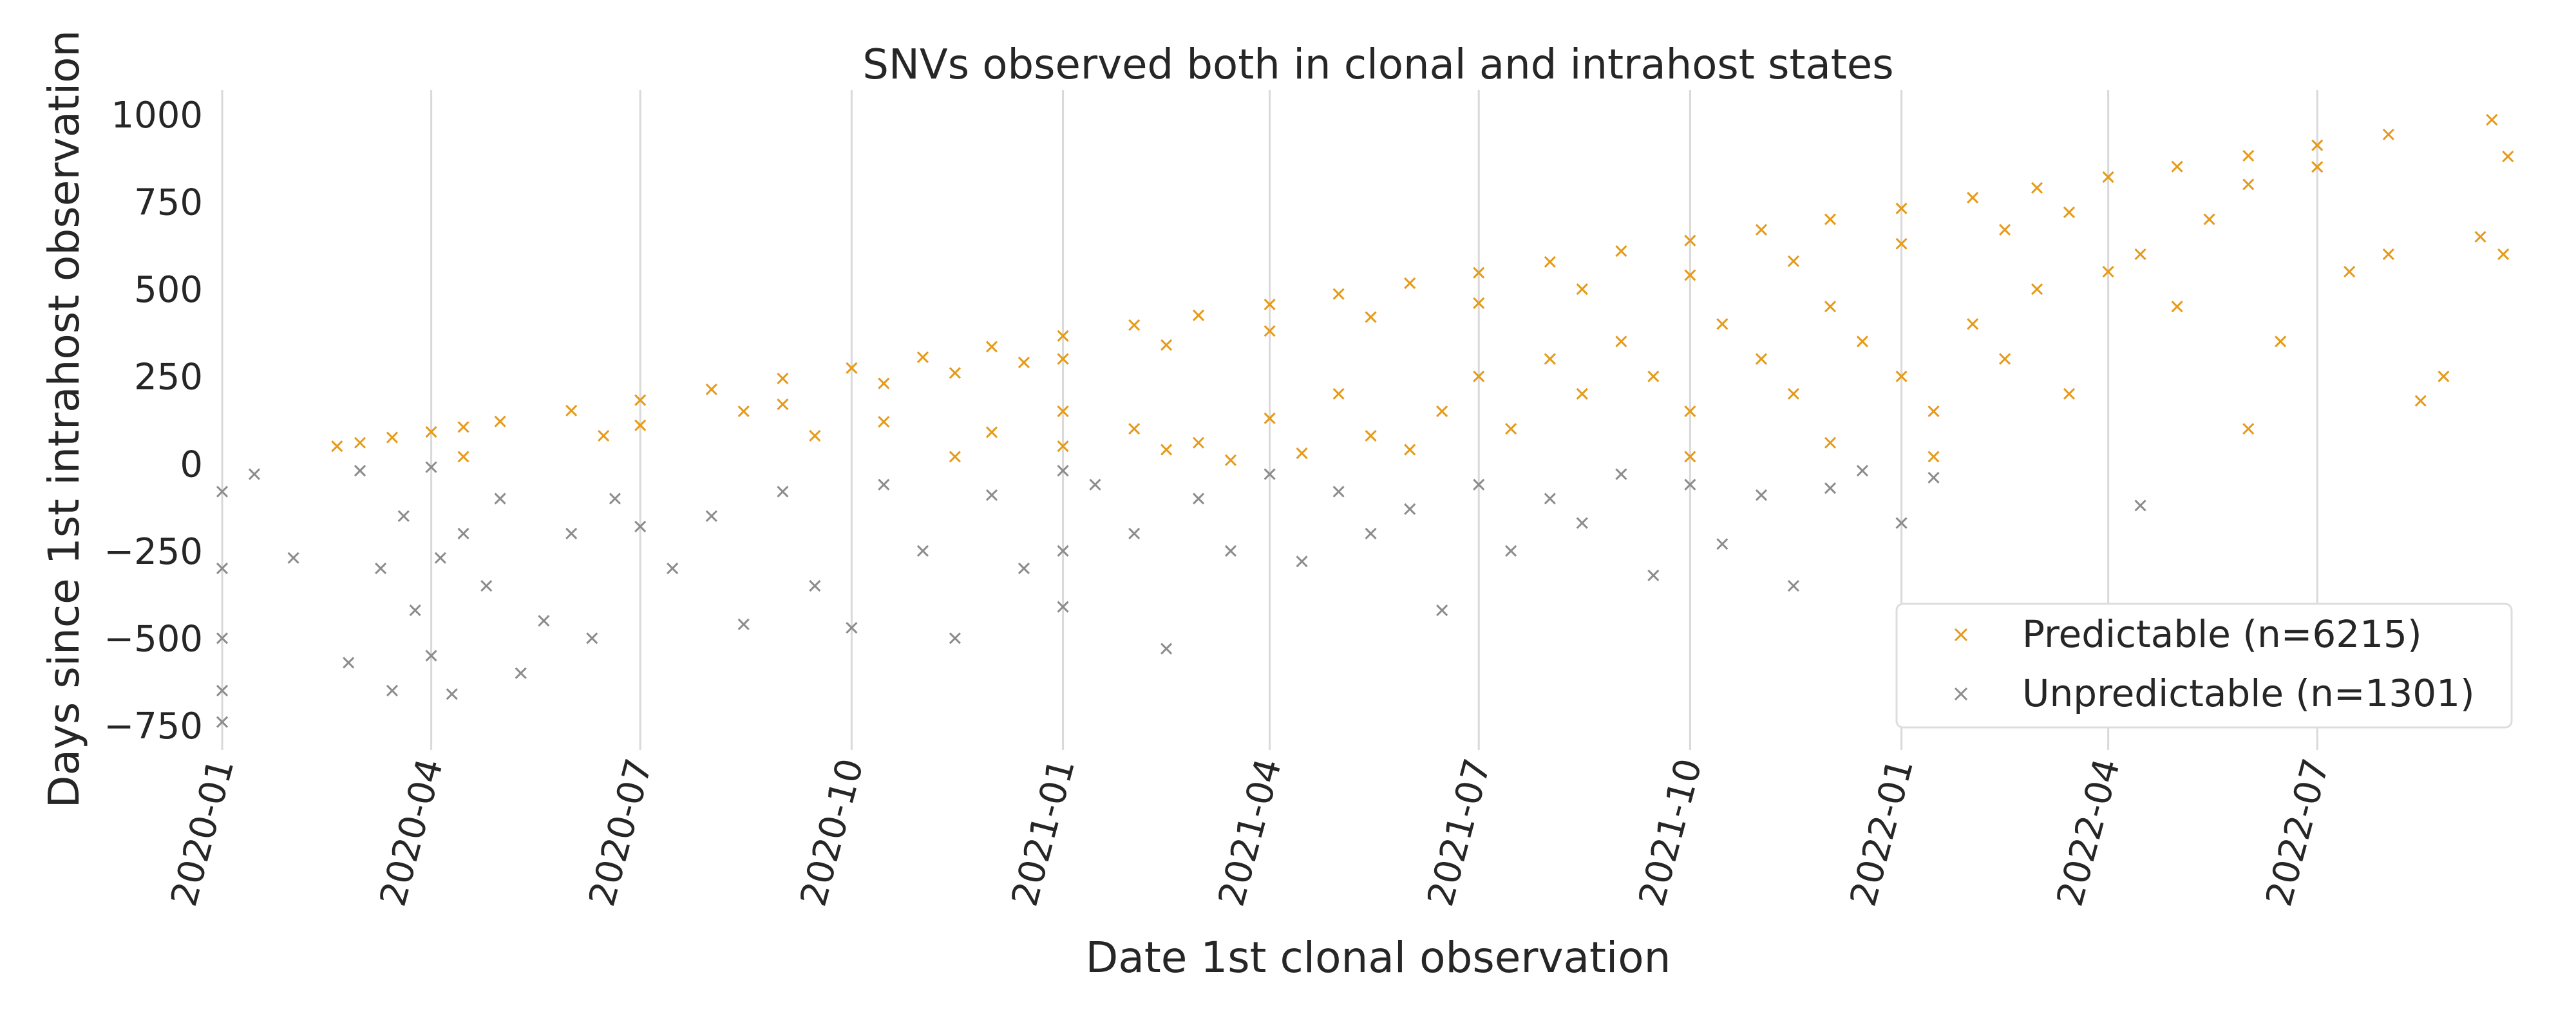  What do you see at coordinates (1251, 833) in the screenshot?
I see `x-tick-label: 2021-04` at bounding box center [1251, 833].